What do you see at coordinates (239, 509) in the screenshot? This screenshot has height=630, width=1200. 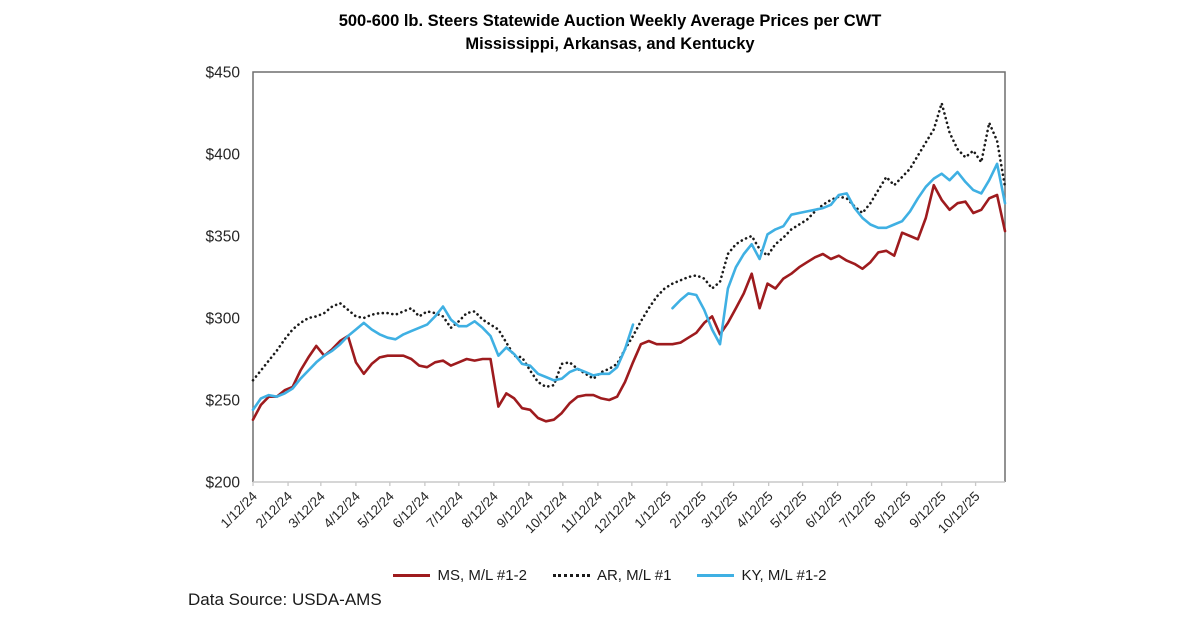 I see `x-axis-label: 1/12/24` at bounding box center [239, 509].